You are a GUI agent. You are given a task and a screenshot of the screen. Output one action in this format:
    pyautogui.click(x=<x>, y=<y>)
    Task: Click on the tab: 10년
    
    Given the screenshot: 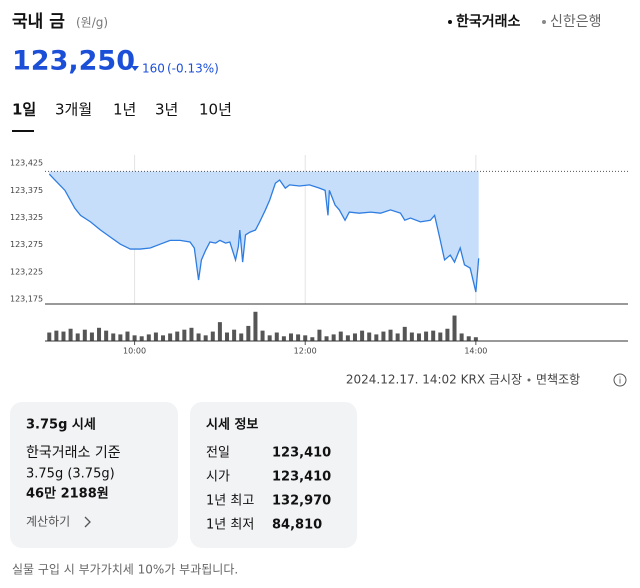 What is the action you would take?
    pyautogui.click(x=215, y=110)
    